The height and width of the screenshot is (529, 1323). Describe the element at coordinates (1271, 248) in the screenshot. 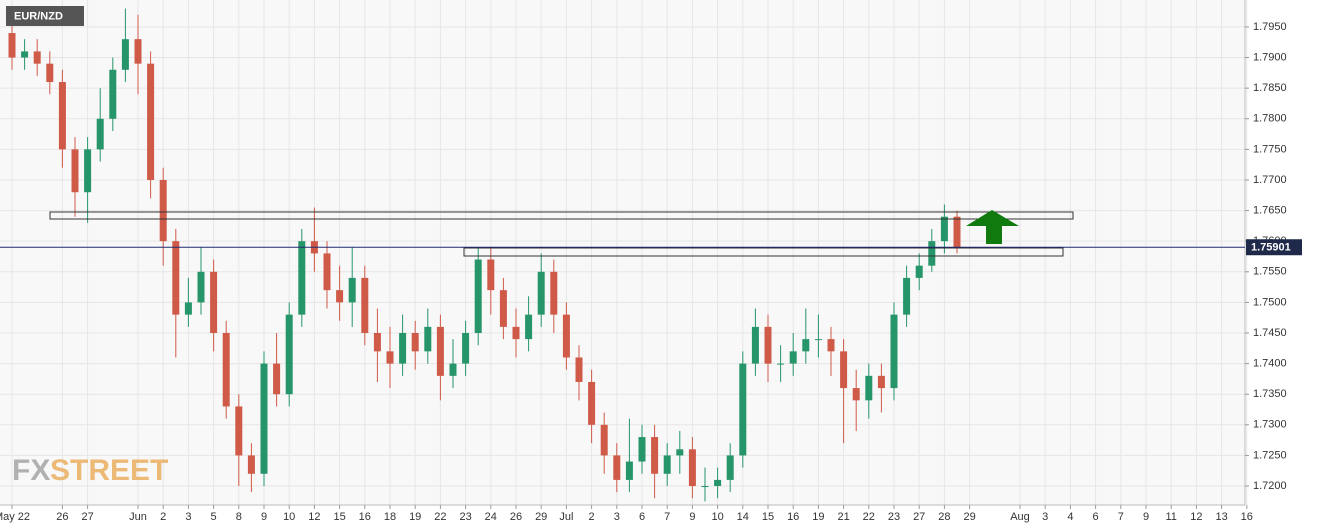

I see `last-price-label: 1.75901` at that location.